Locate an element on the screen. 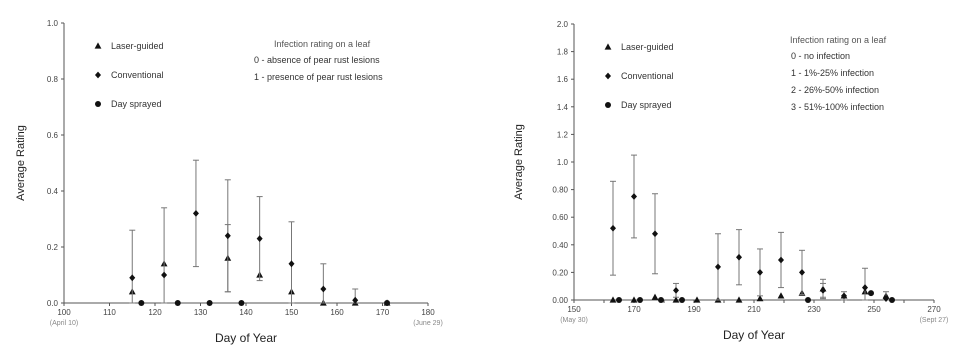  x-date-label: (June 29) is located at coordinates (428, 323).